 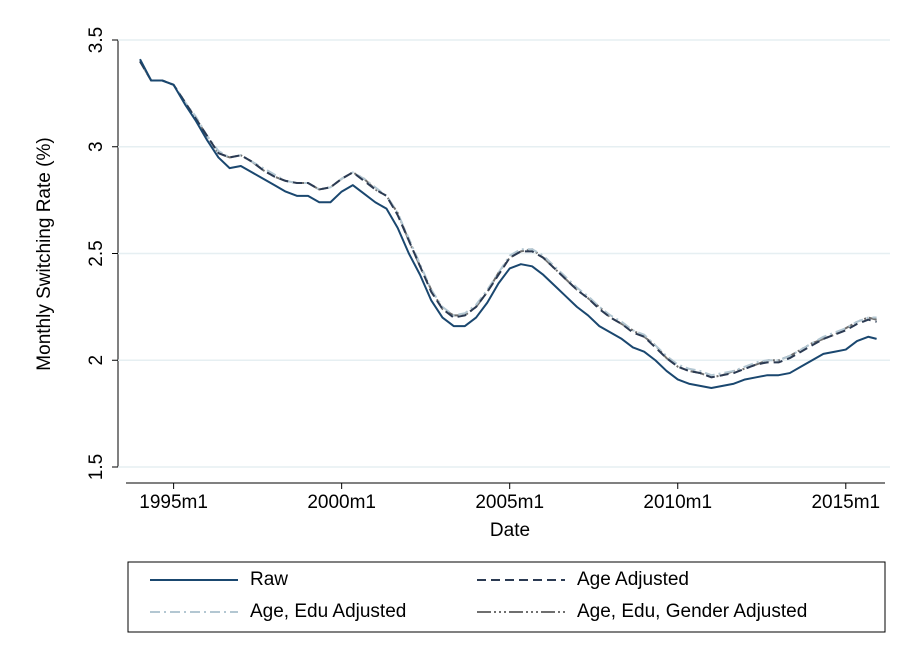 I want to click on y-tick-label: 2.5, so click(x=96, y=253).